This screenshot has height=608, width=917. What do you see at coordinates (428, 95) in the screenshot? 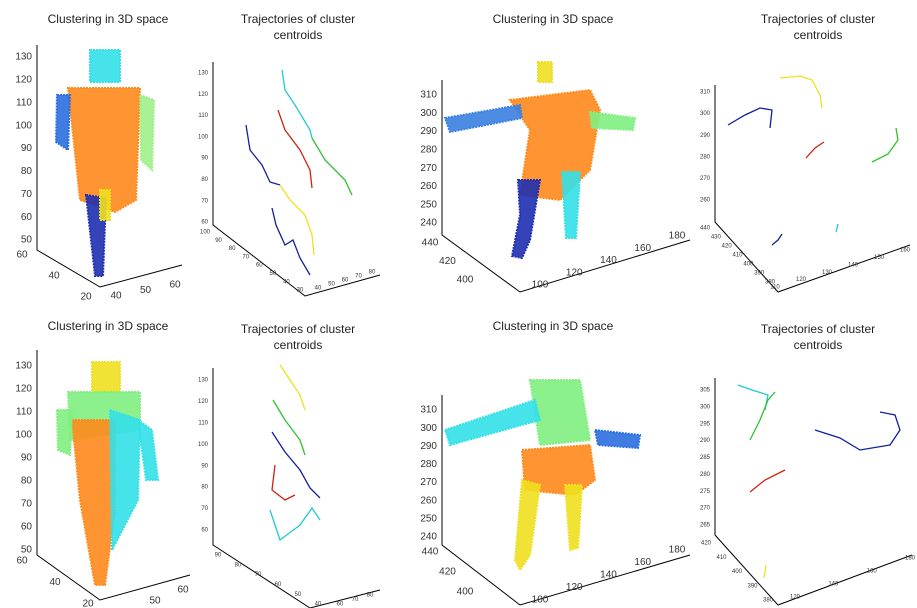
I see `z-tick-label: 310` at bounding box center [428, 95].